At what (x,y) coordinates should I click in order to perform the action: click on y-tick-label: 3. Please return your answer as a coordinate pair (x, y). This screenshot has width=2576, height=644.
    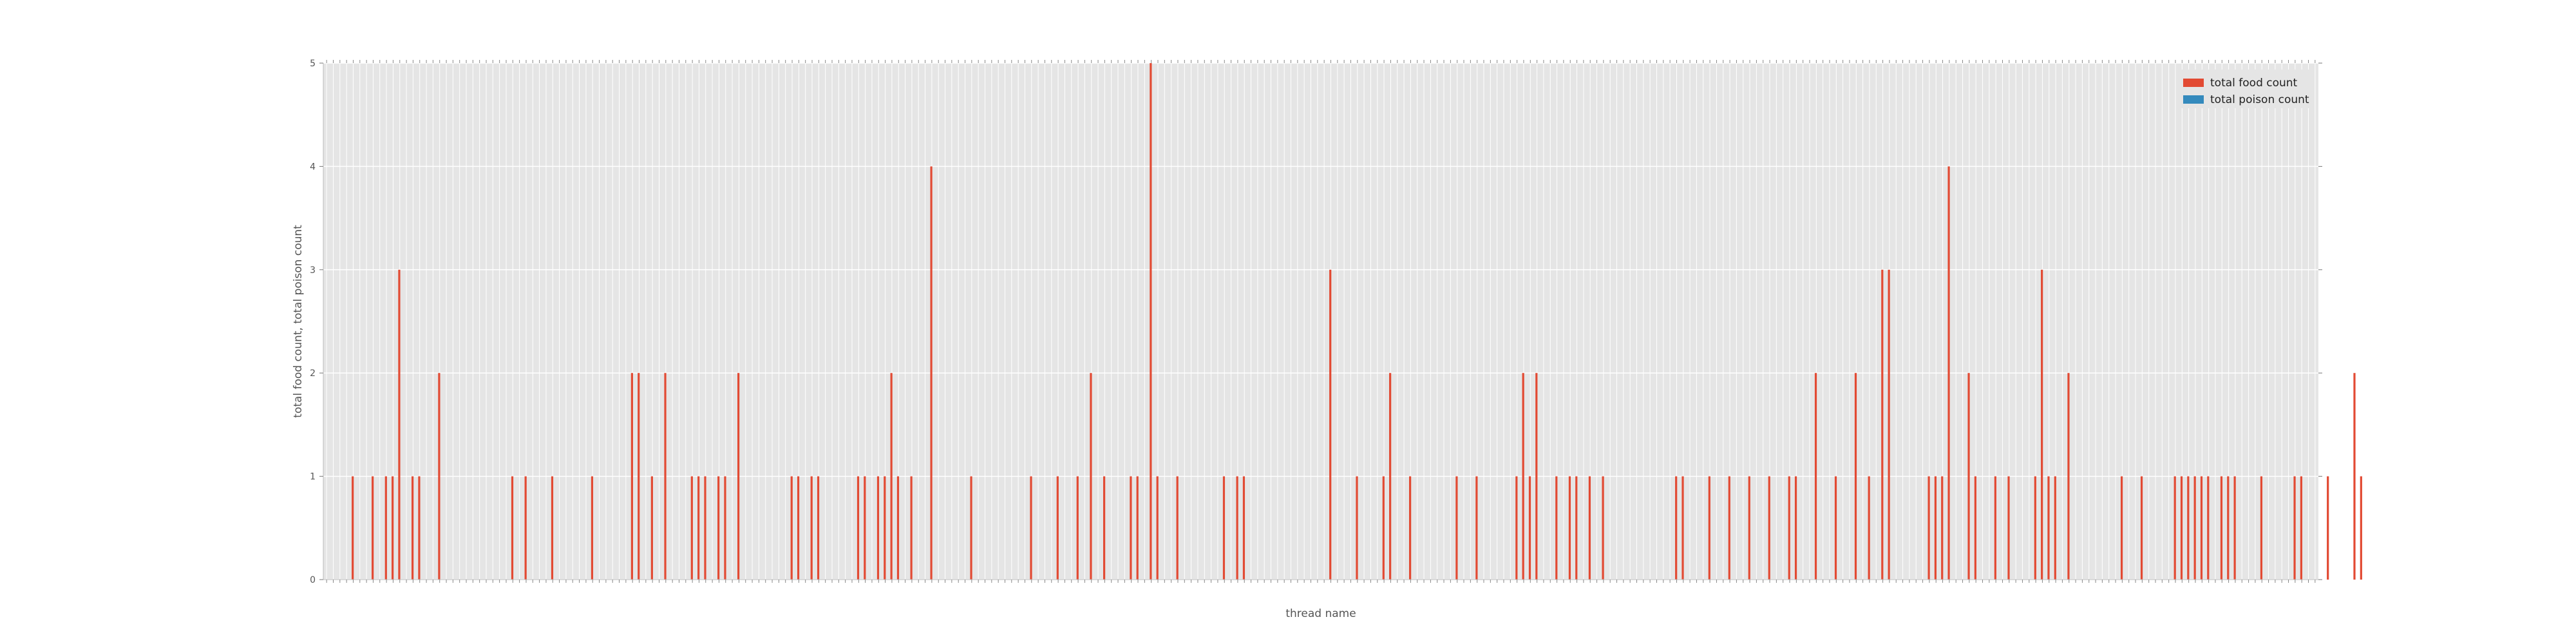
    Looking at the image, I should click on (313, 270).